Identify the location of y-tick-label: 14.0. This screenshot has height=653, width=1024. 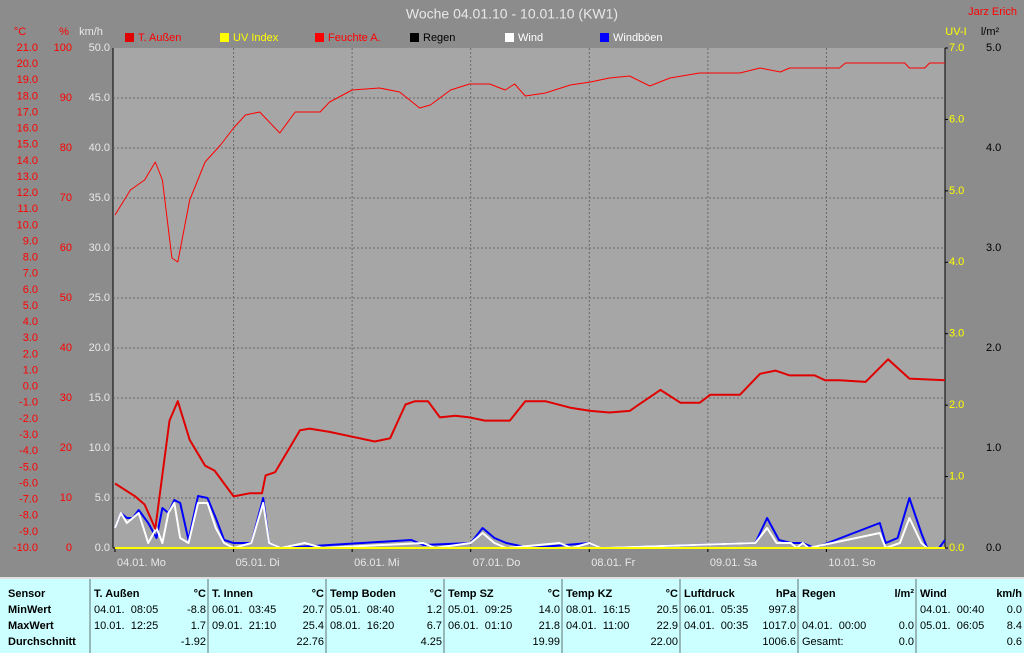
(27, 161).